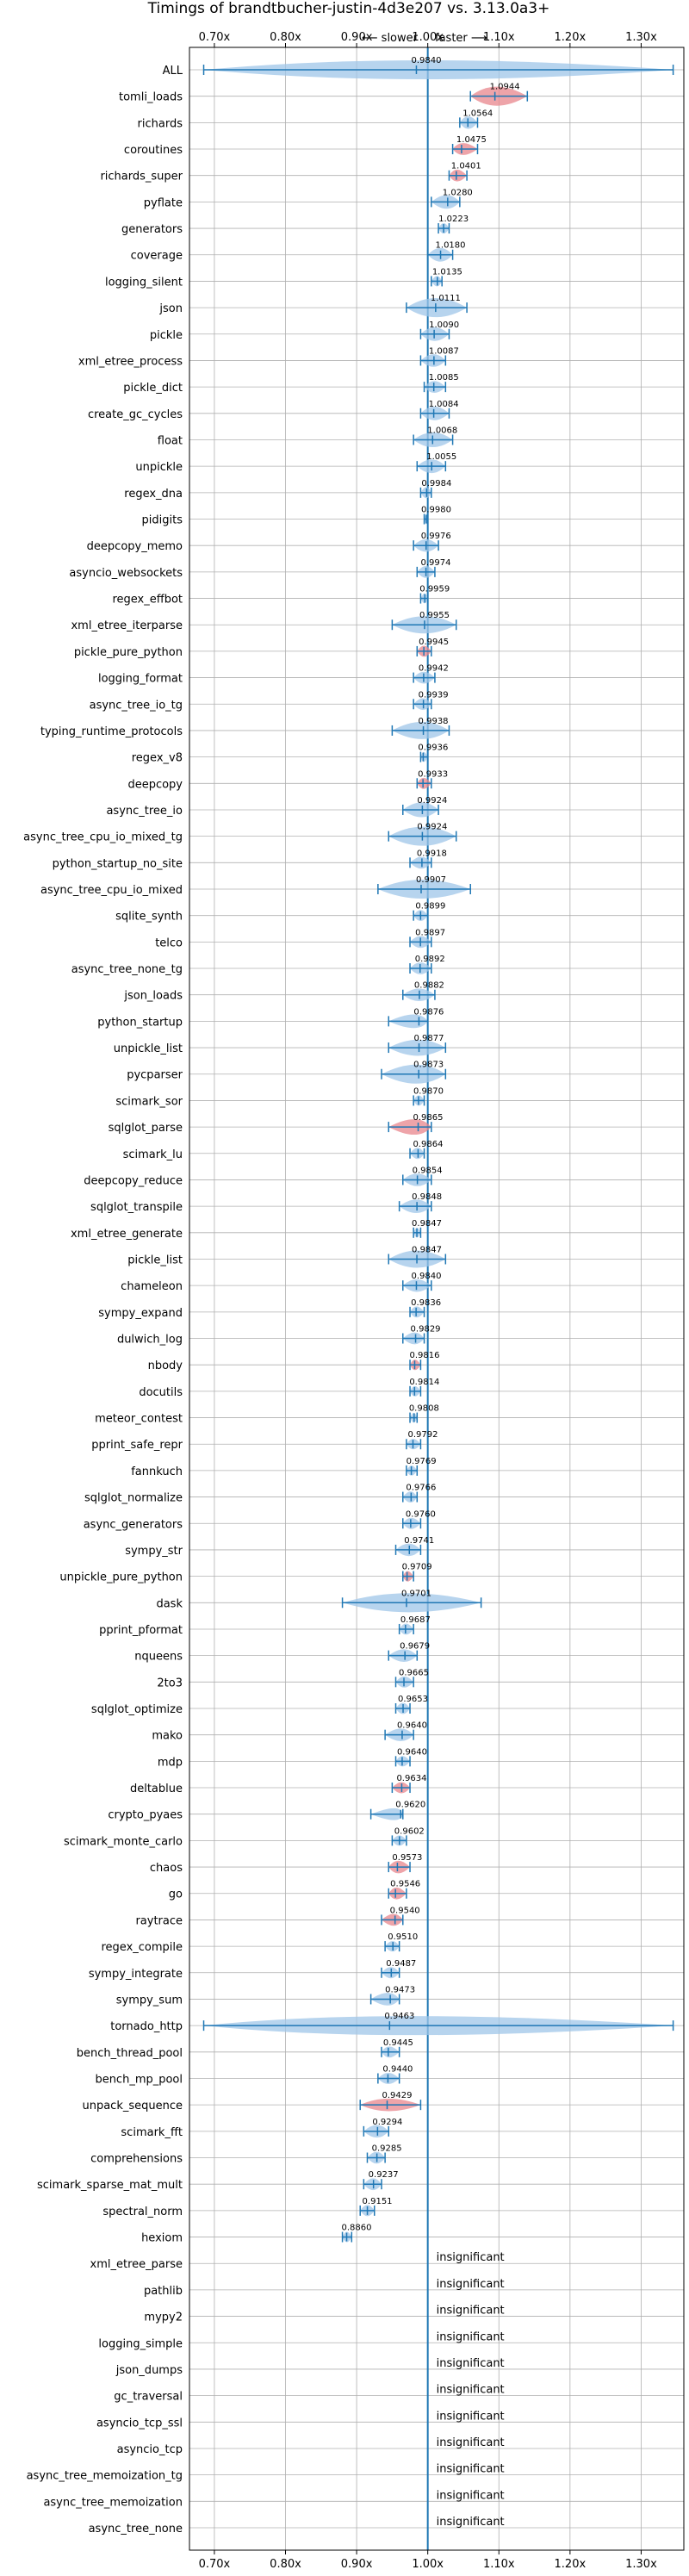 The image size is (689, 2576). I want to click on benchmark-name: pickle, so click(166, 336).